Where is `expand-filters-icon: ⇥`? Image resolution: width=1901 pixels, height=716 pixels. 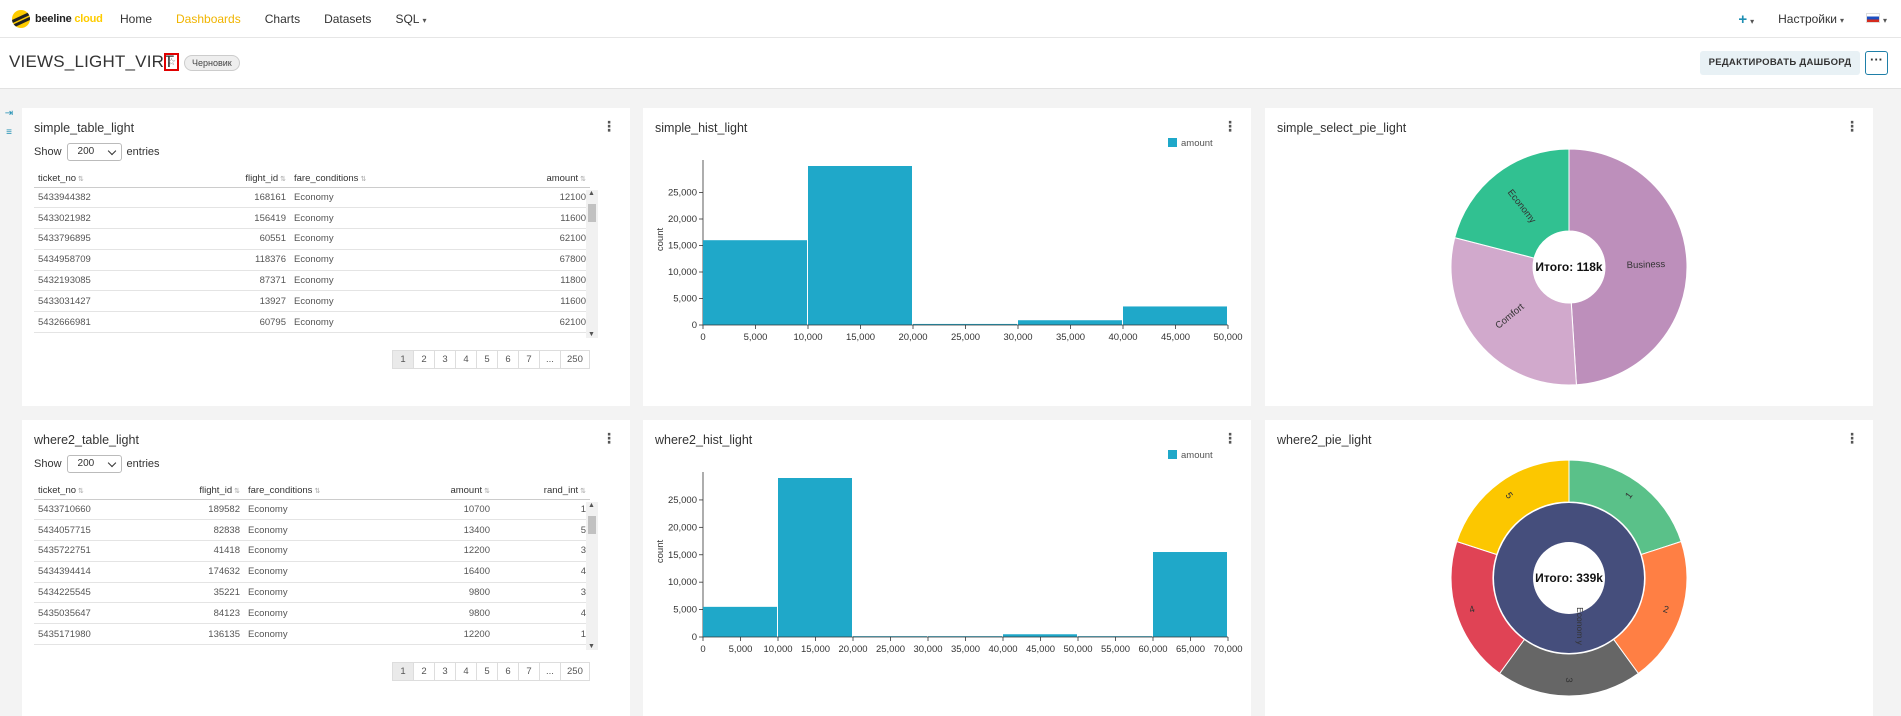 expand-filters-icon: ⇥ is located at coordinates (9, 113).